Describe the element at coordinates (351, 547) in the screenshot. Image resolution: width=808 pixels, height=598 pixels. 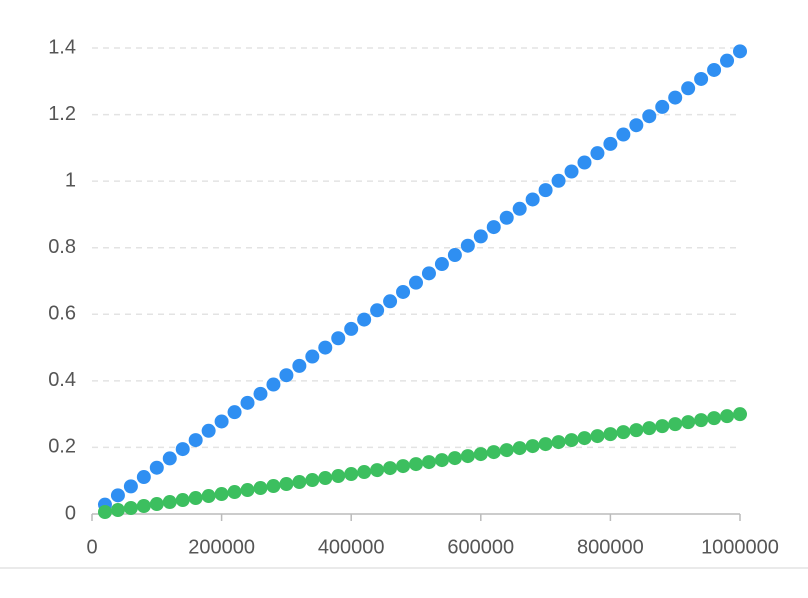
I see `x-tick-label: 400000` at that location.